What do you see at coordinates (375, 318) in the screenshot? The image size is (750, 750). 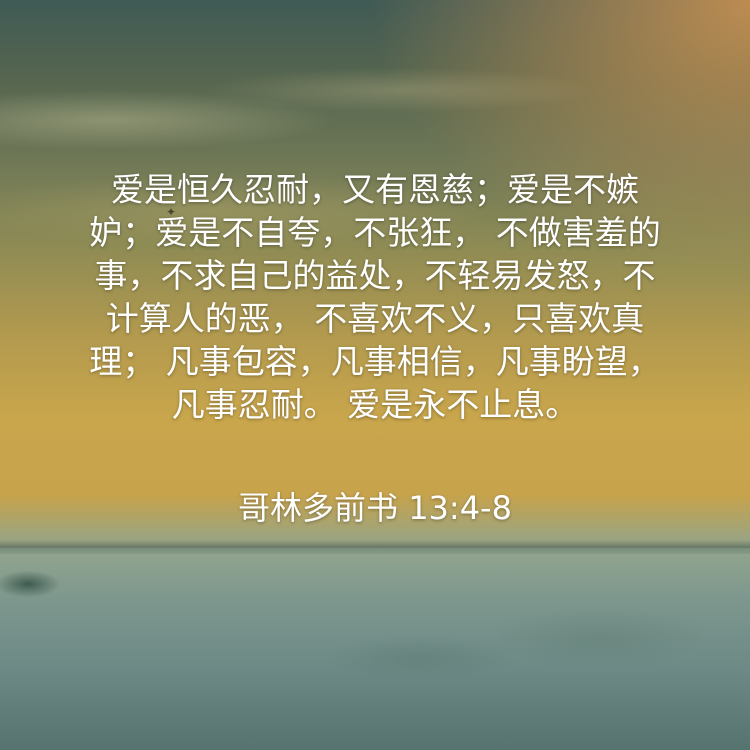 I see `verse-line: 计算人的恶， 不喜欢不义，只喜欢真` at bounding box center [375, 318].